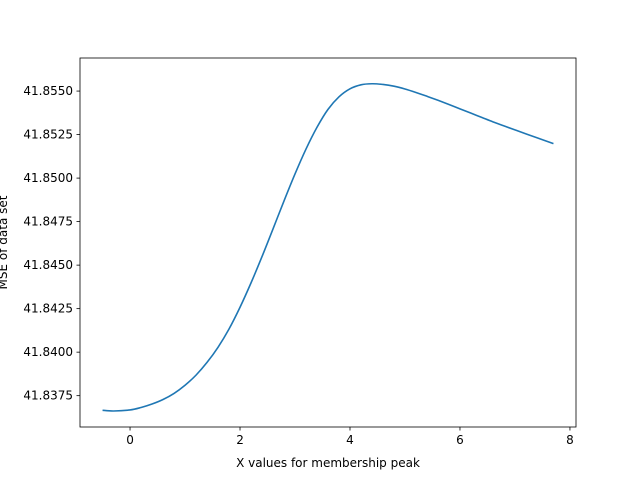  I want to click on y-tick-label: 41.8375, so click(48, 396).